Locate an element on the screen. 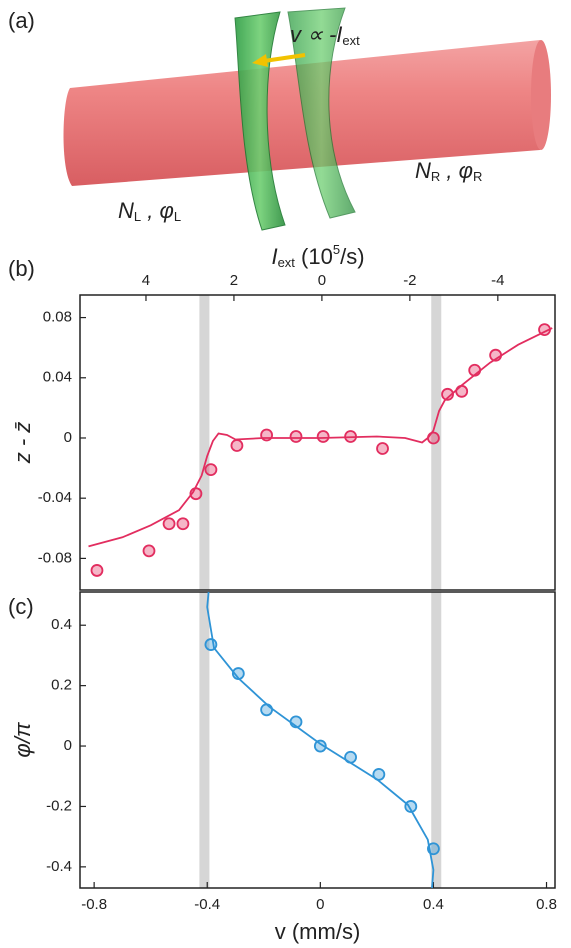  fit-line is located at coordinates (320, 740).